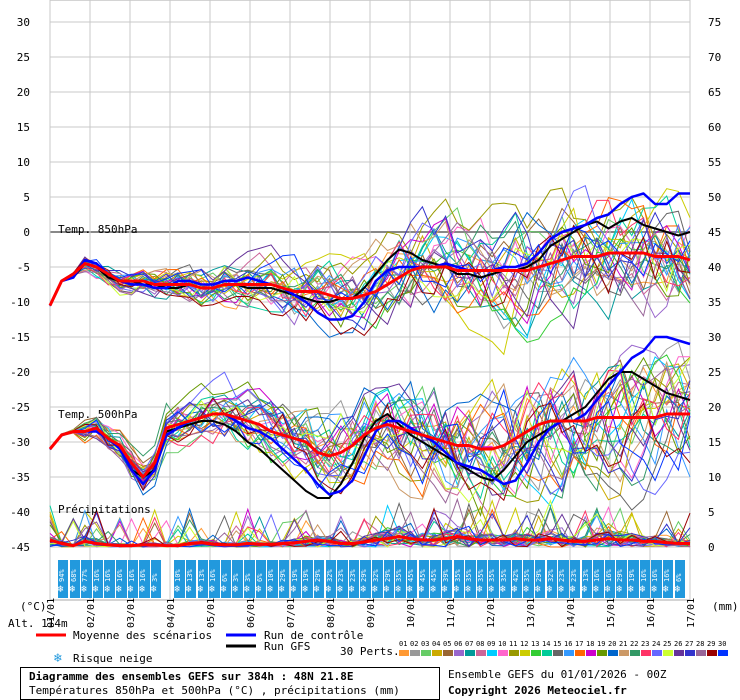  What do you see at coordinates (491, 644) in the screenshot?
I see `member-number: 09` at bounding box center [491, 644].